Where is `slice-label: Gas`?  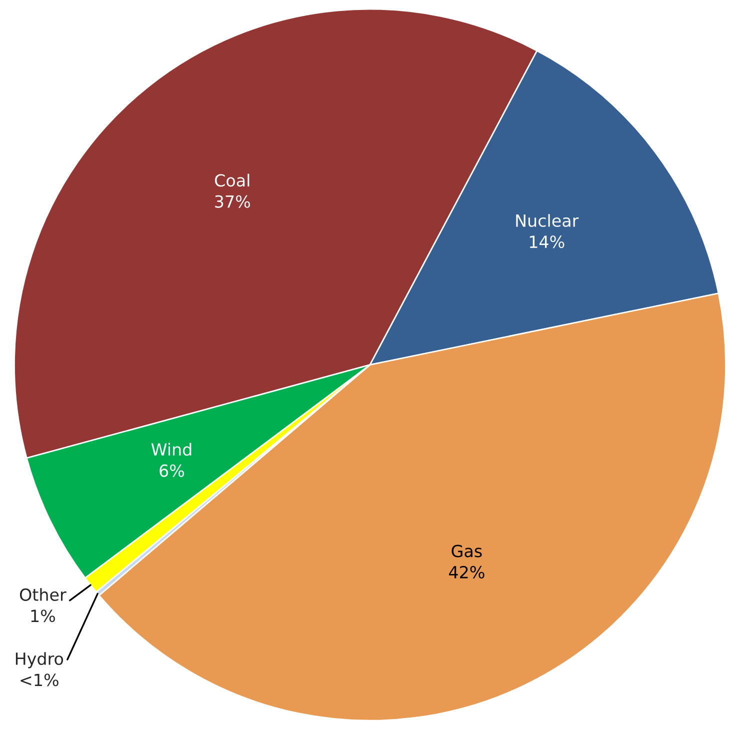 slice-label: Gas is located at coordinates (467, 551).